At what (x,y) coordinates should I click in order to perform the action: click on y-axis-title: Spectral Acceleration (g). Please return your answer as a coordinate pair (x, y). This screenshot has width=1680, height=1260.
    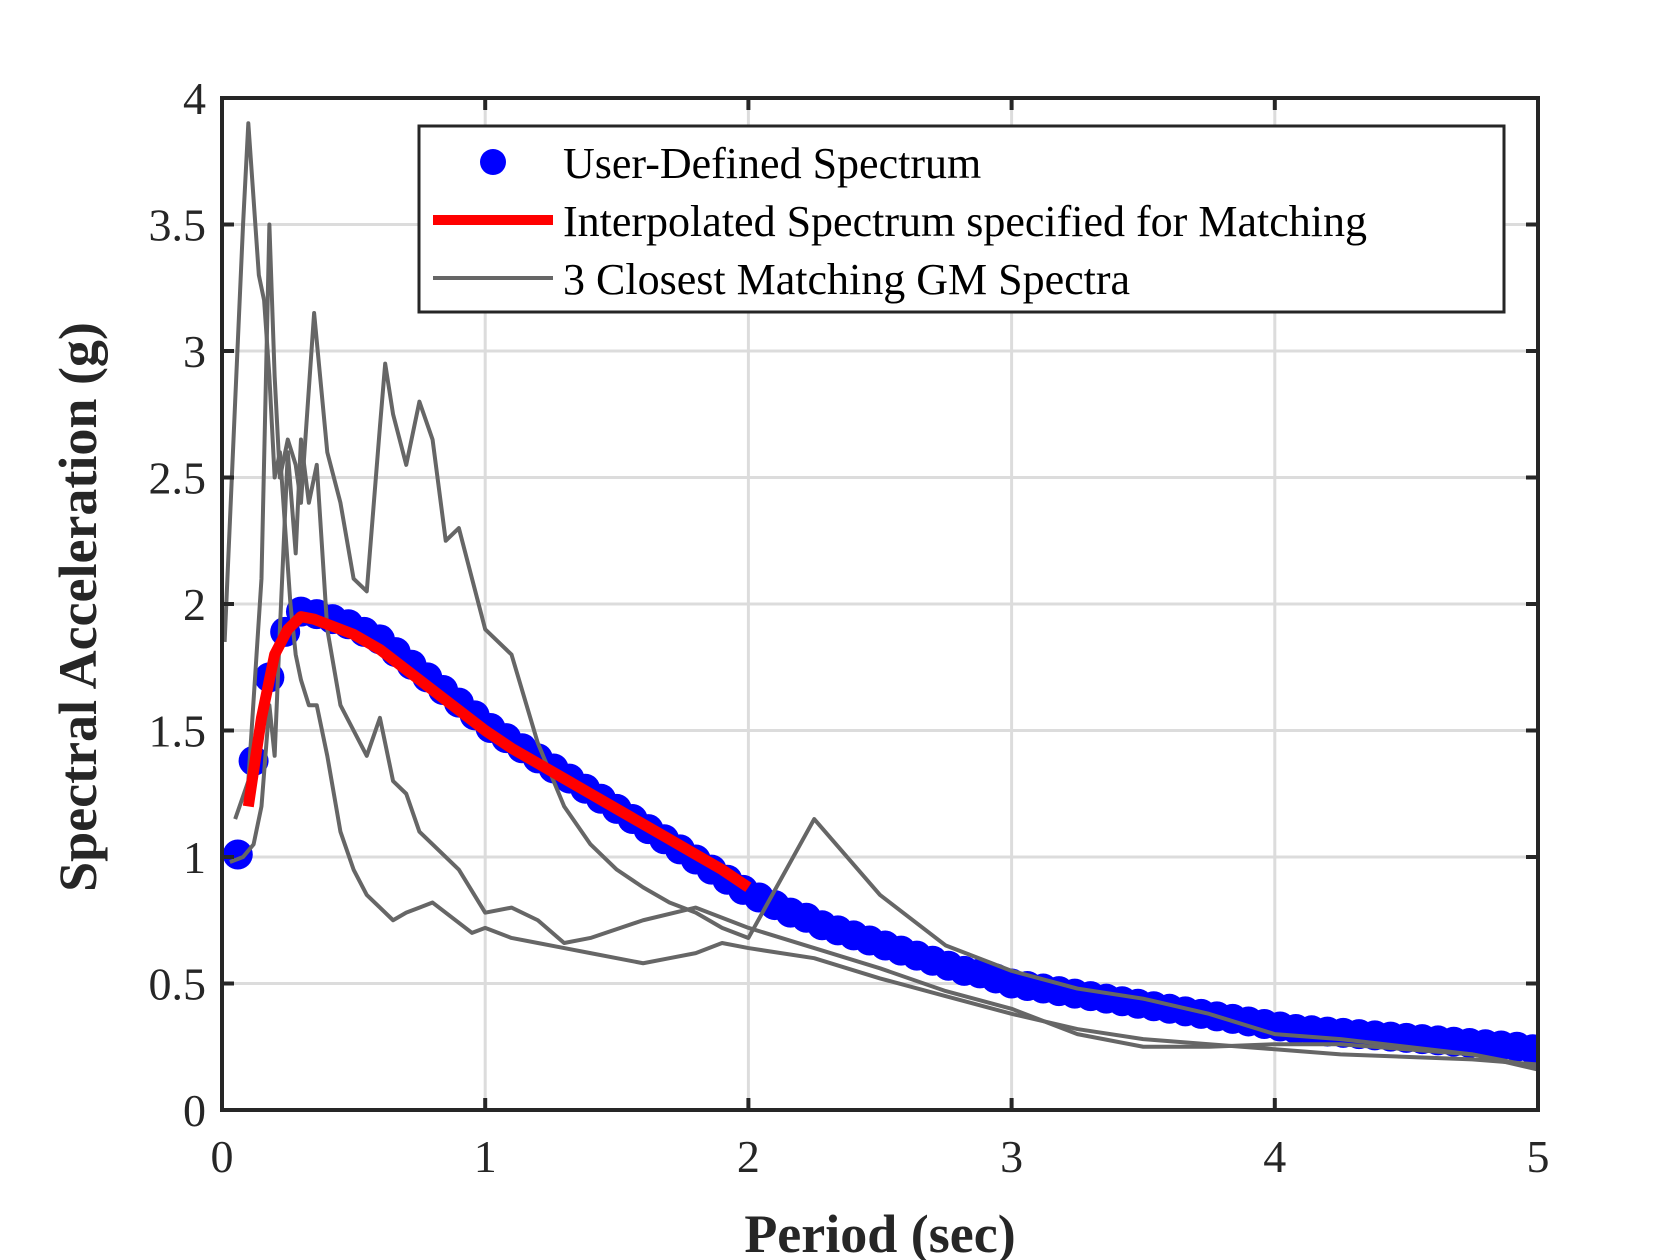
    Looking at the image, I should click on (78, 607).